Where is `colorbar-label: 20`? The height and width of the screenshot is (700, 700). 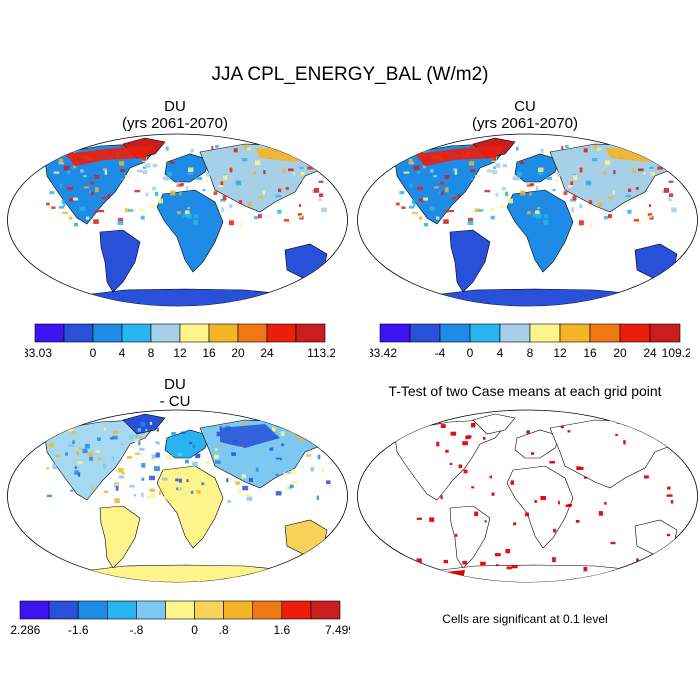
colorbar-label: 20 is located at coordinates (620, 353).